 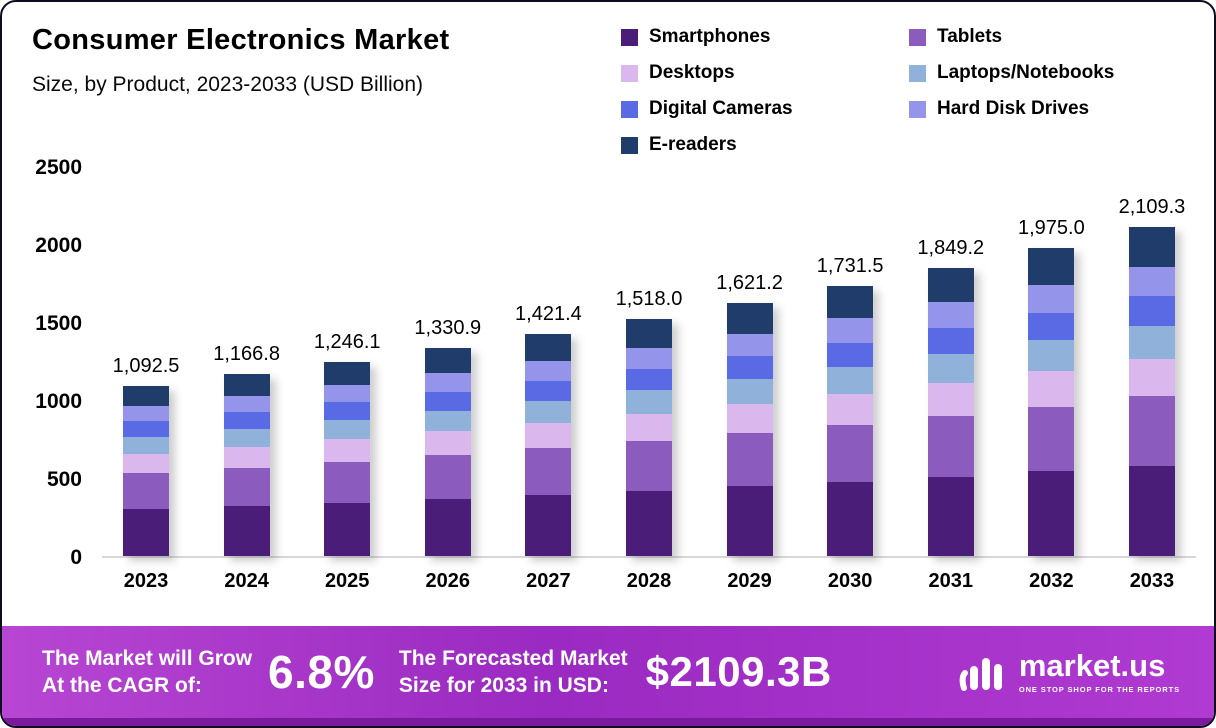 What do you see at coordinates (122, 685) in the screenshot?
I see `cagr-label-line2: At the CAGR of:` at bounding box center [122, 685].